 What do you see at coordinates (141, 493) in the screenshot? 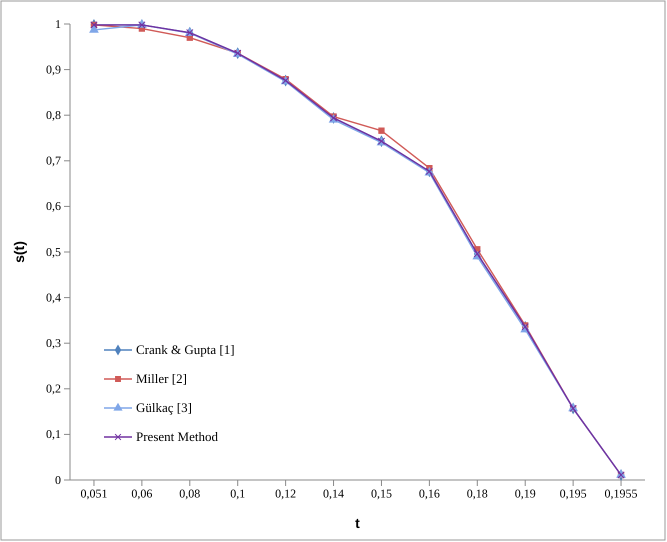
I see `x-tick-label: 0,06` at bounding box center [141, 493].